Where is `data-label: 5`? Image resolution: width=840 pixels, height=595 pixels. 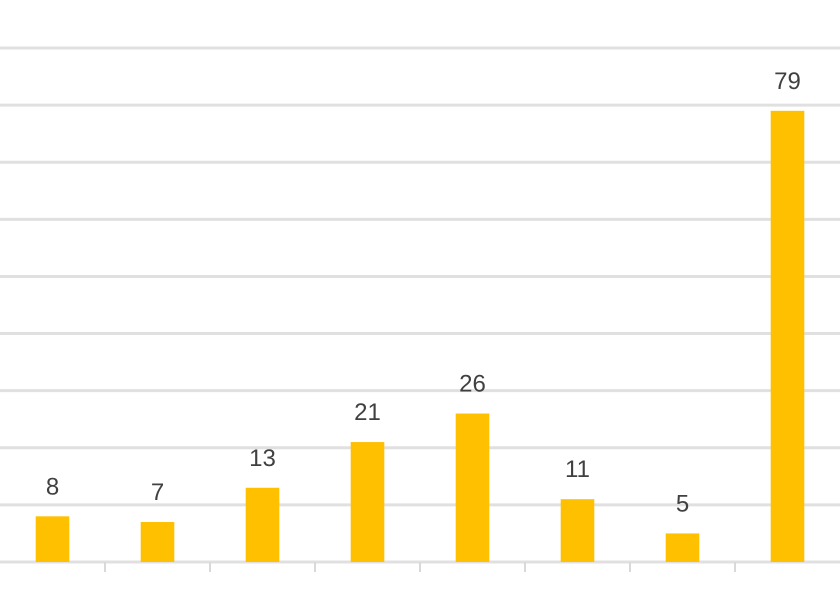 data-label: 5 is located at coordinates (683, 504).